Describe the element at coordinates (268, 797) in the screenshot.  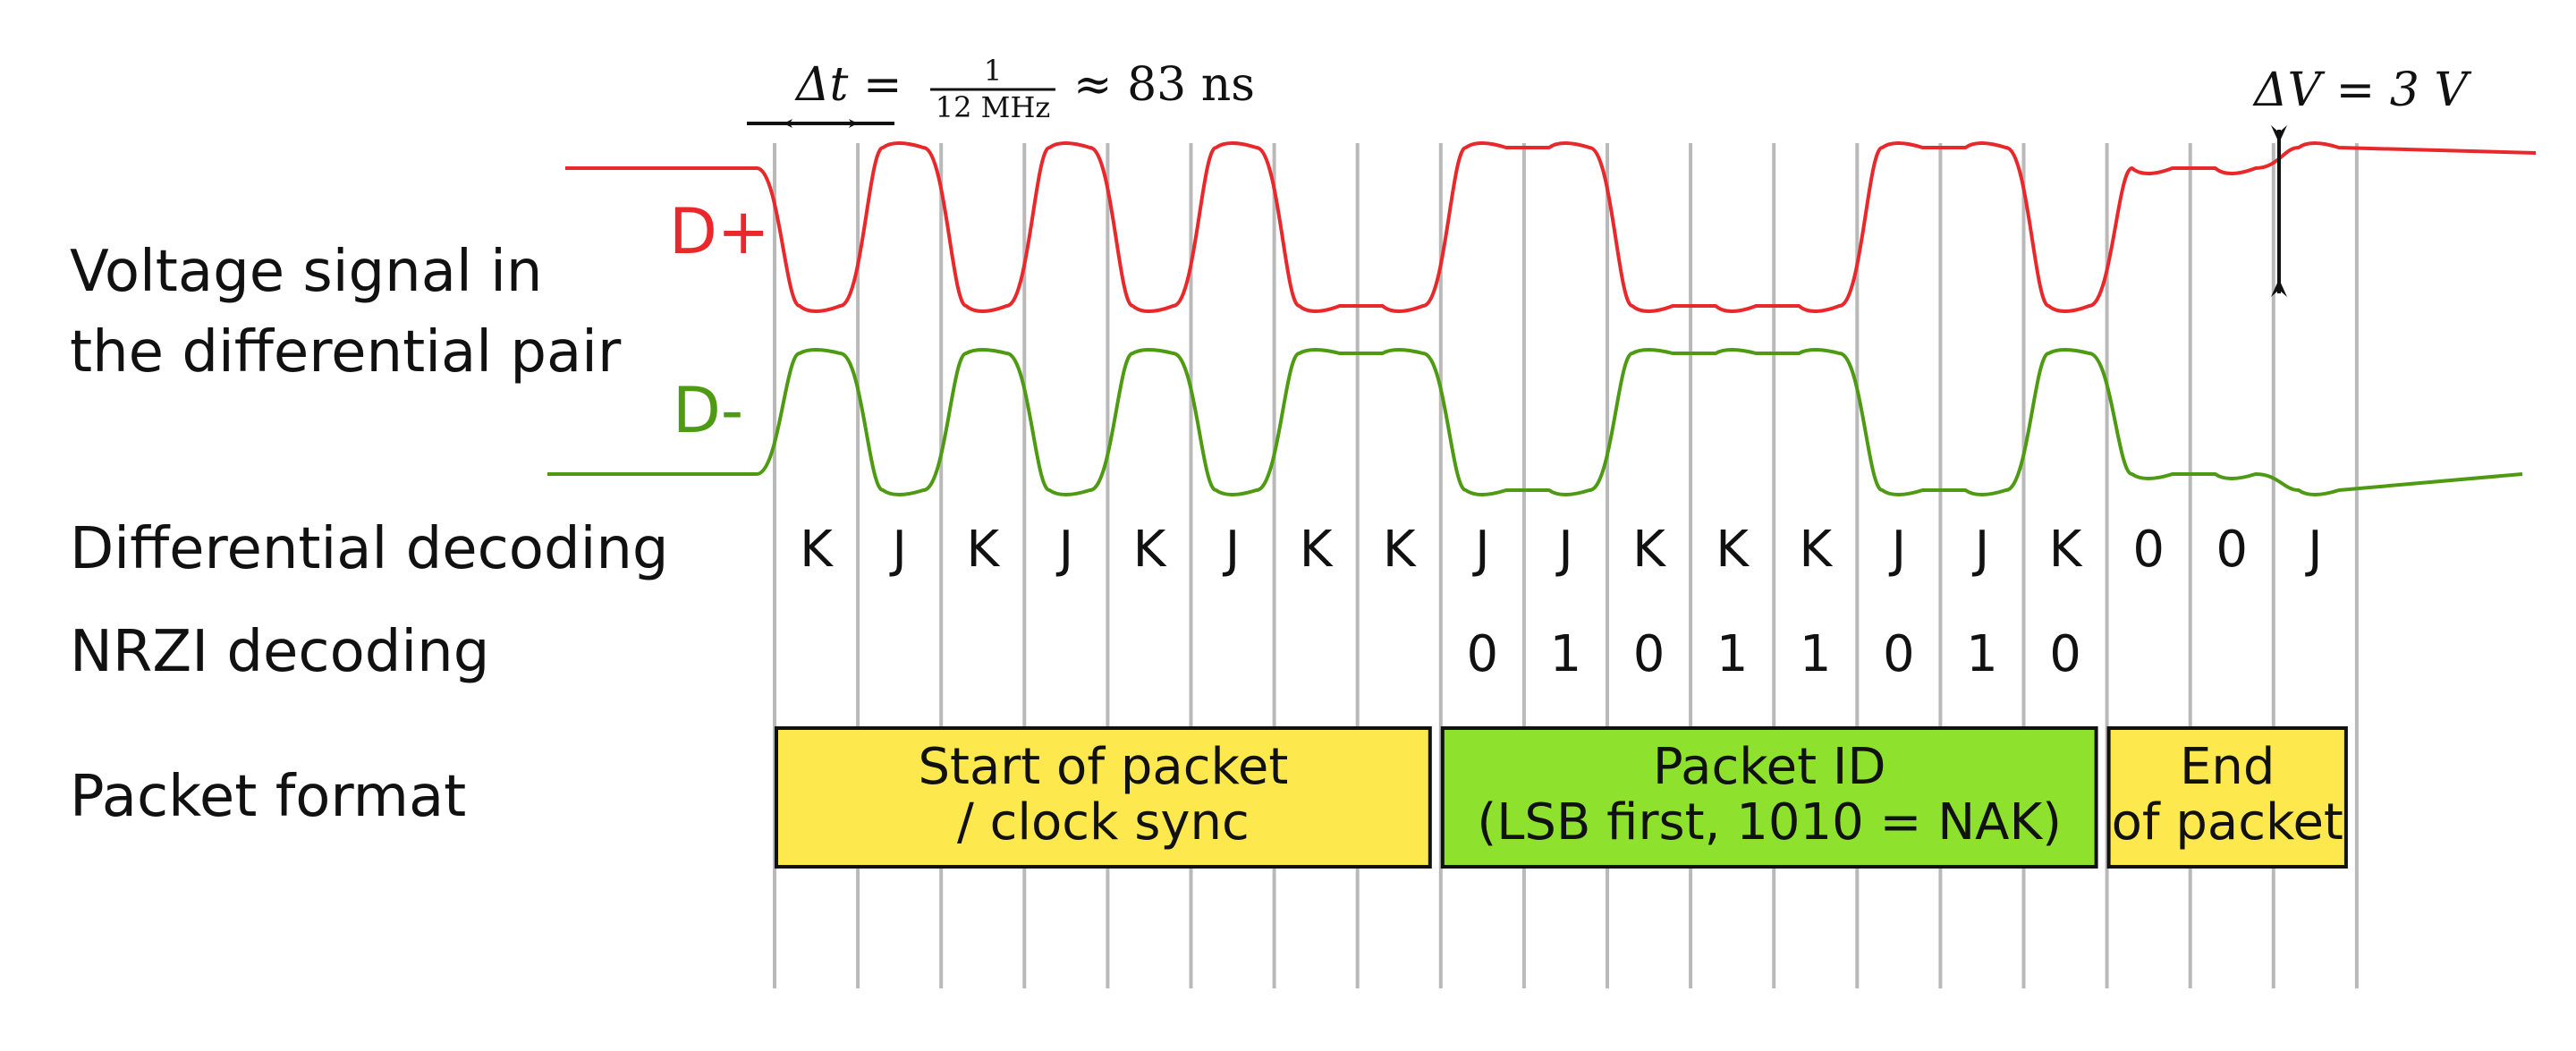
I see `packet-row-label: Packet format` at that location.